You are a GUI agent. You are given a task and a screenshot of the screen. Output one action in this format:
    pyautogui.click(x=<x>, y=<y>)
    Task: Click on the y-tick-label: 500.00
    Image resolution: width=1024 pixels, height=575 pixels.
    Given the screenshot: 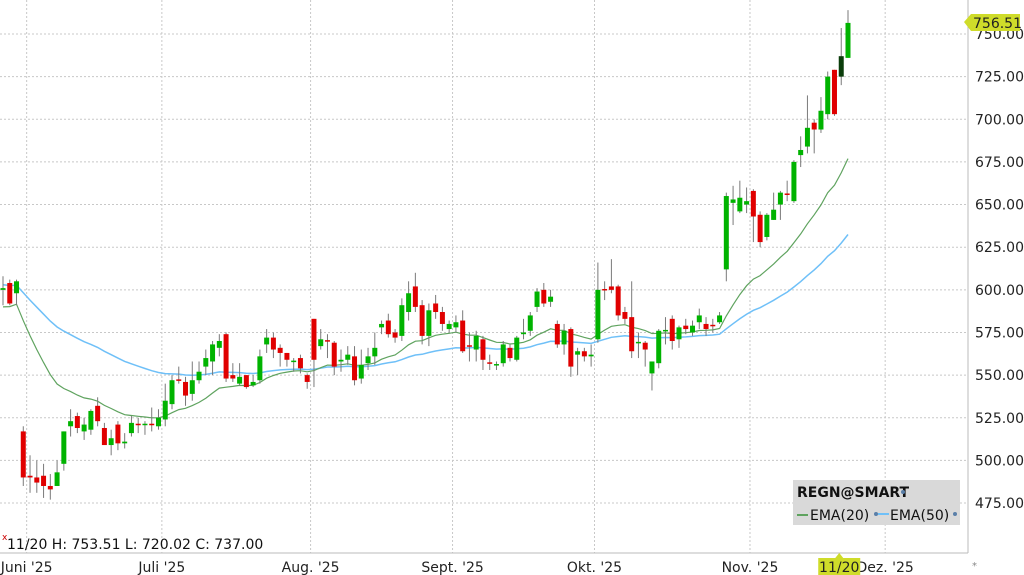 What is the action you would take?
    pyautogui.click(x=999, y=461)
    